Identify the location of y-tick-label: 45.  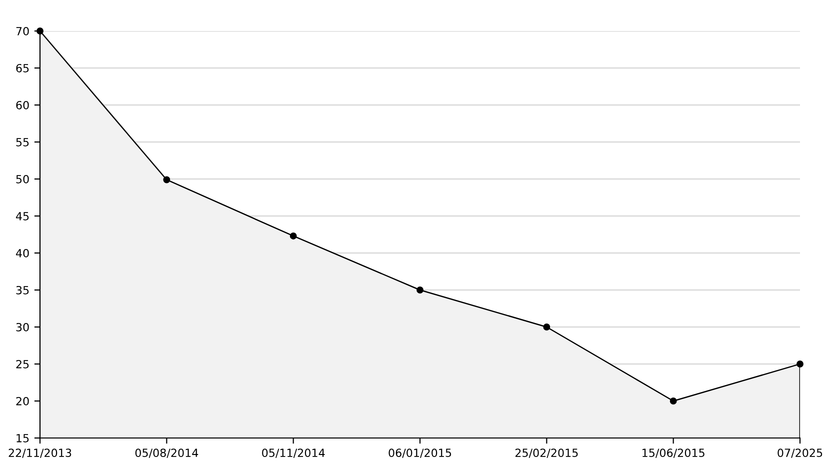
(22, 216).